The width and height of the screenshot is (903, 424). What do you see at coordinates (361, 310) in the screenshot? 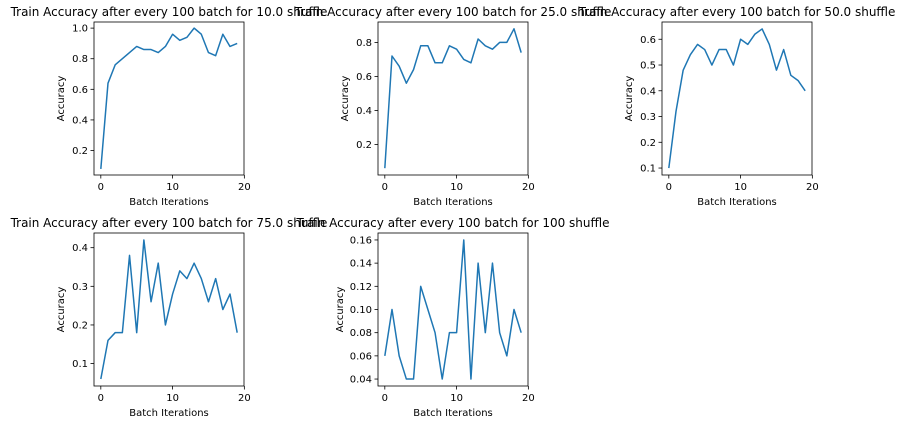
I see `y-tick-label: 0.10` at bounding box center [361, 310].